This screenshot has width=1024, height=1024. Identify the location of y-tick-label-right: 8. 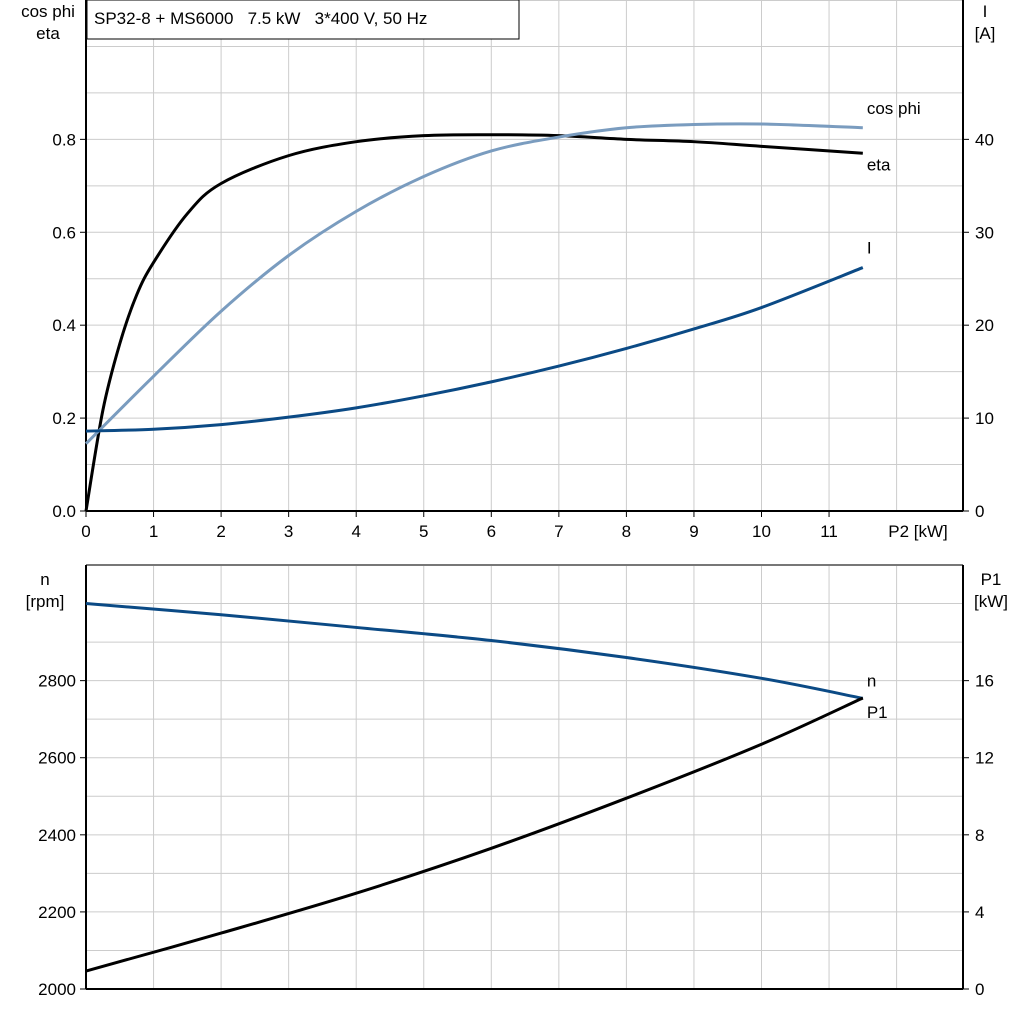
(979, 835).